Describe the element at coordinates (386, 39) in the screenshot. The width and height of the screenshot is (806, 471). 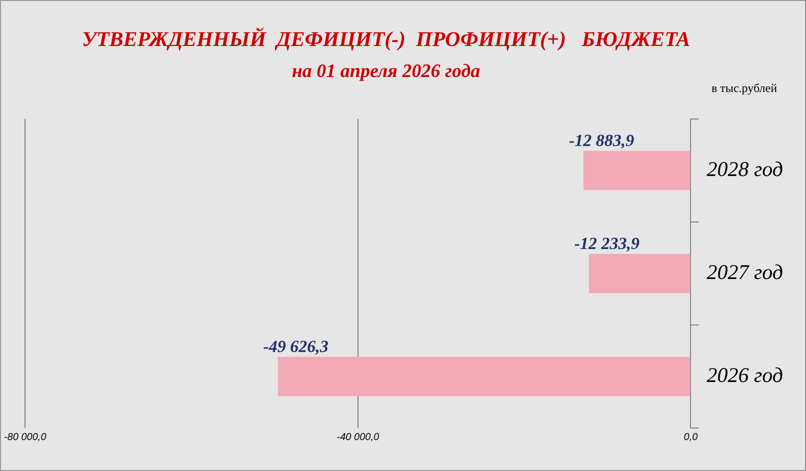
I see `chart-title: УТВЕРЖДЕННЫЙ ДЕФИЦИТ(-) ПРОФИЦИТ(+) БЮДЖЕТА` at that location.